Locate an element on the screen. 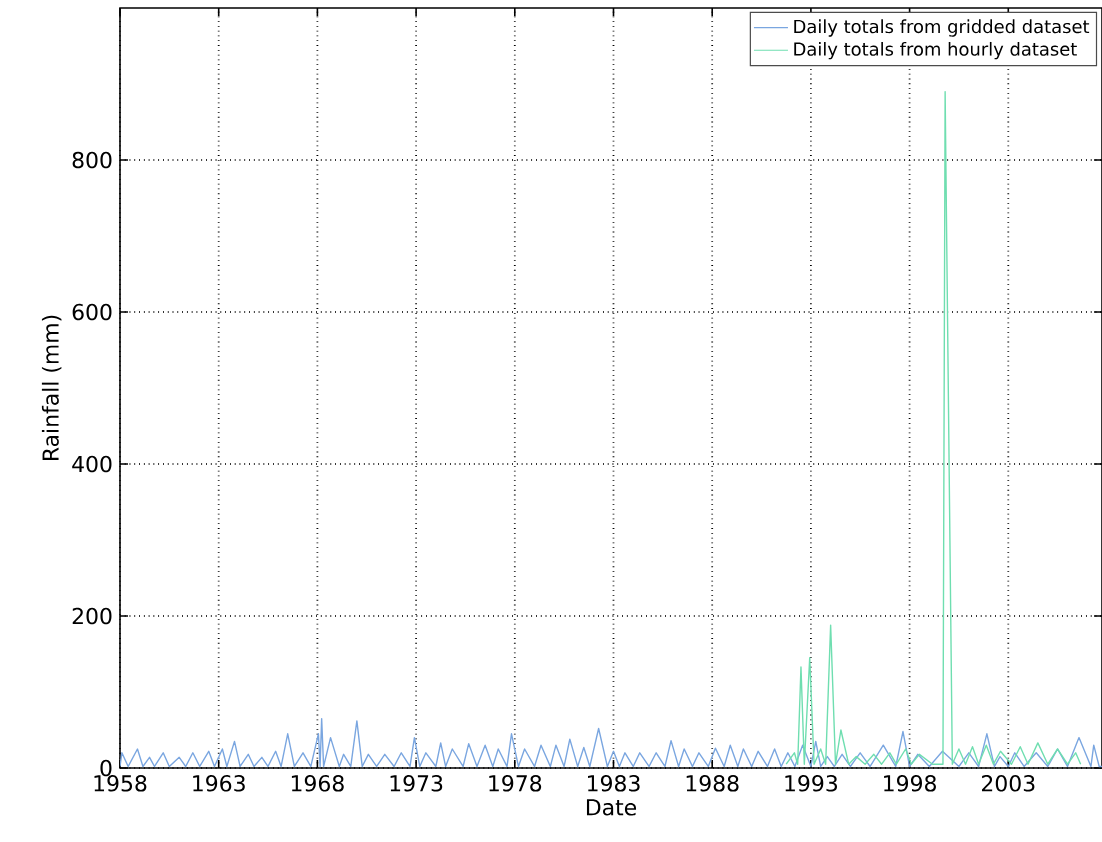 The width and height of the screenshot is (1102, 842). y-tick-label: 400 is located at coordinates (92, 464).